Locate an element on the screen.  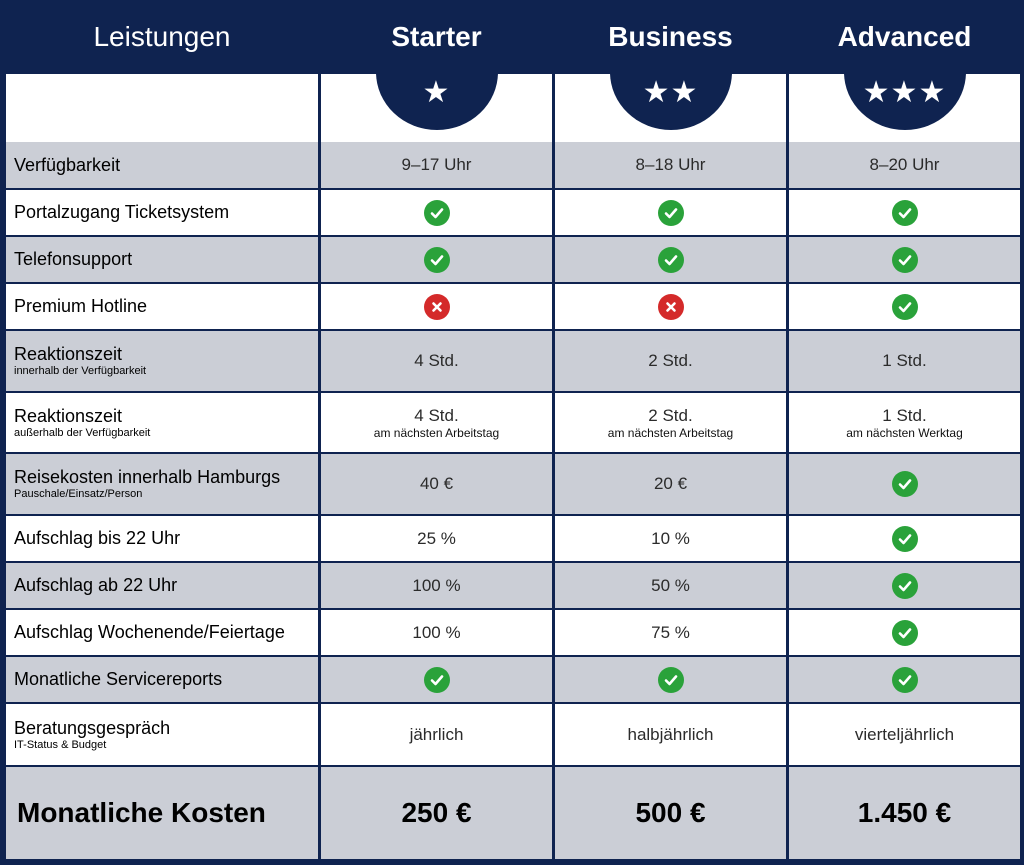
row-label-text: Verfügbarkeit is located at coordinates (67, 164).